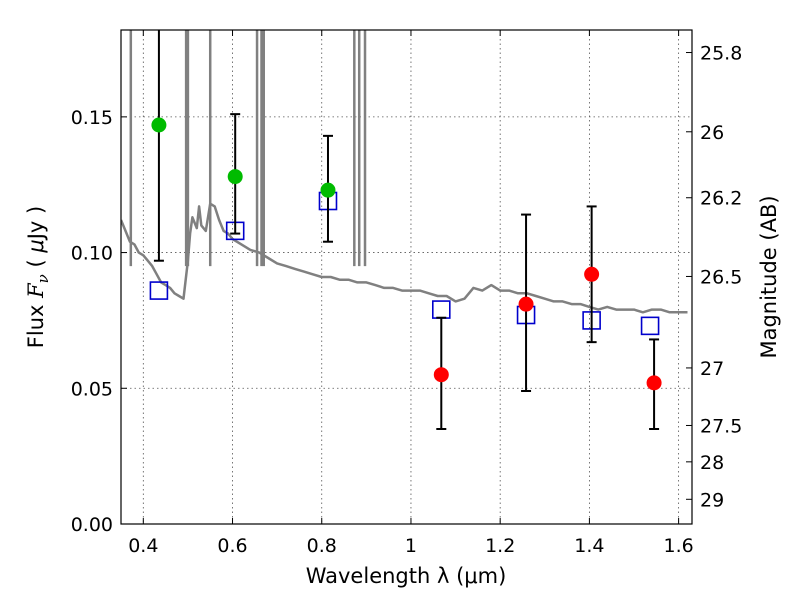 This screenshot has width=800, height=600. Describe the element at coordinates (143, 546) in the screenshot. I see `x-tick-label: 0.4` at that location.